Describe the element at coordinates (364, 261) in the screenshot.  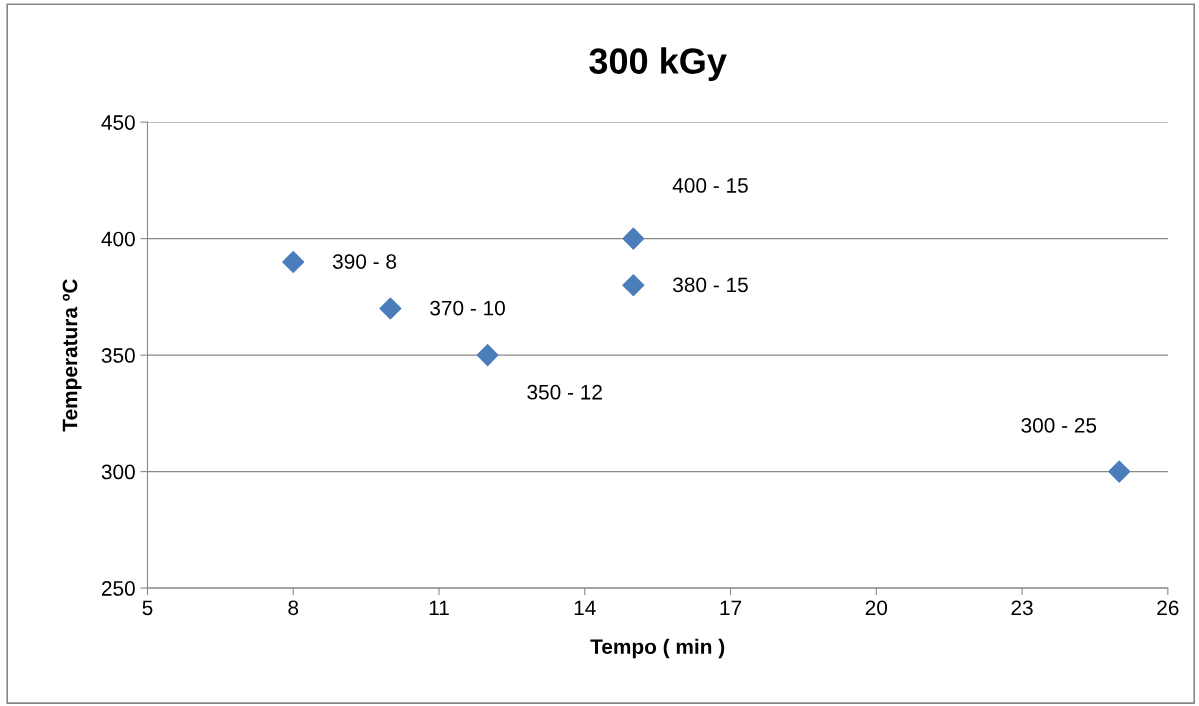
I see `annotation: 390 - 8` at that location.